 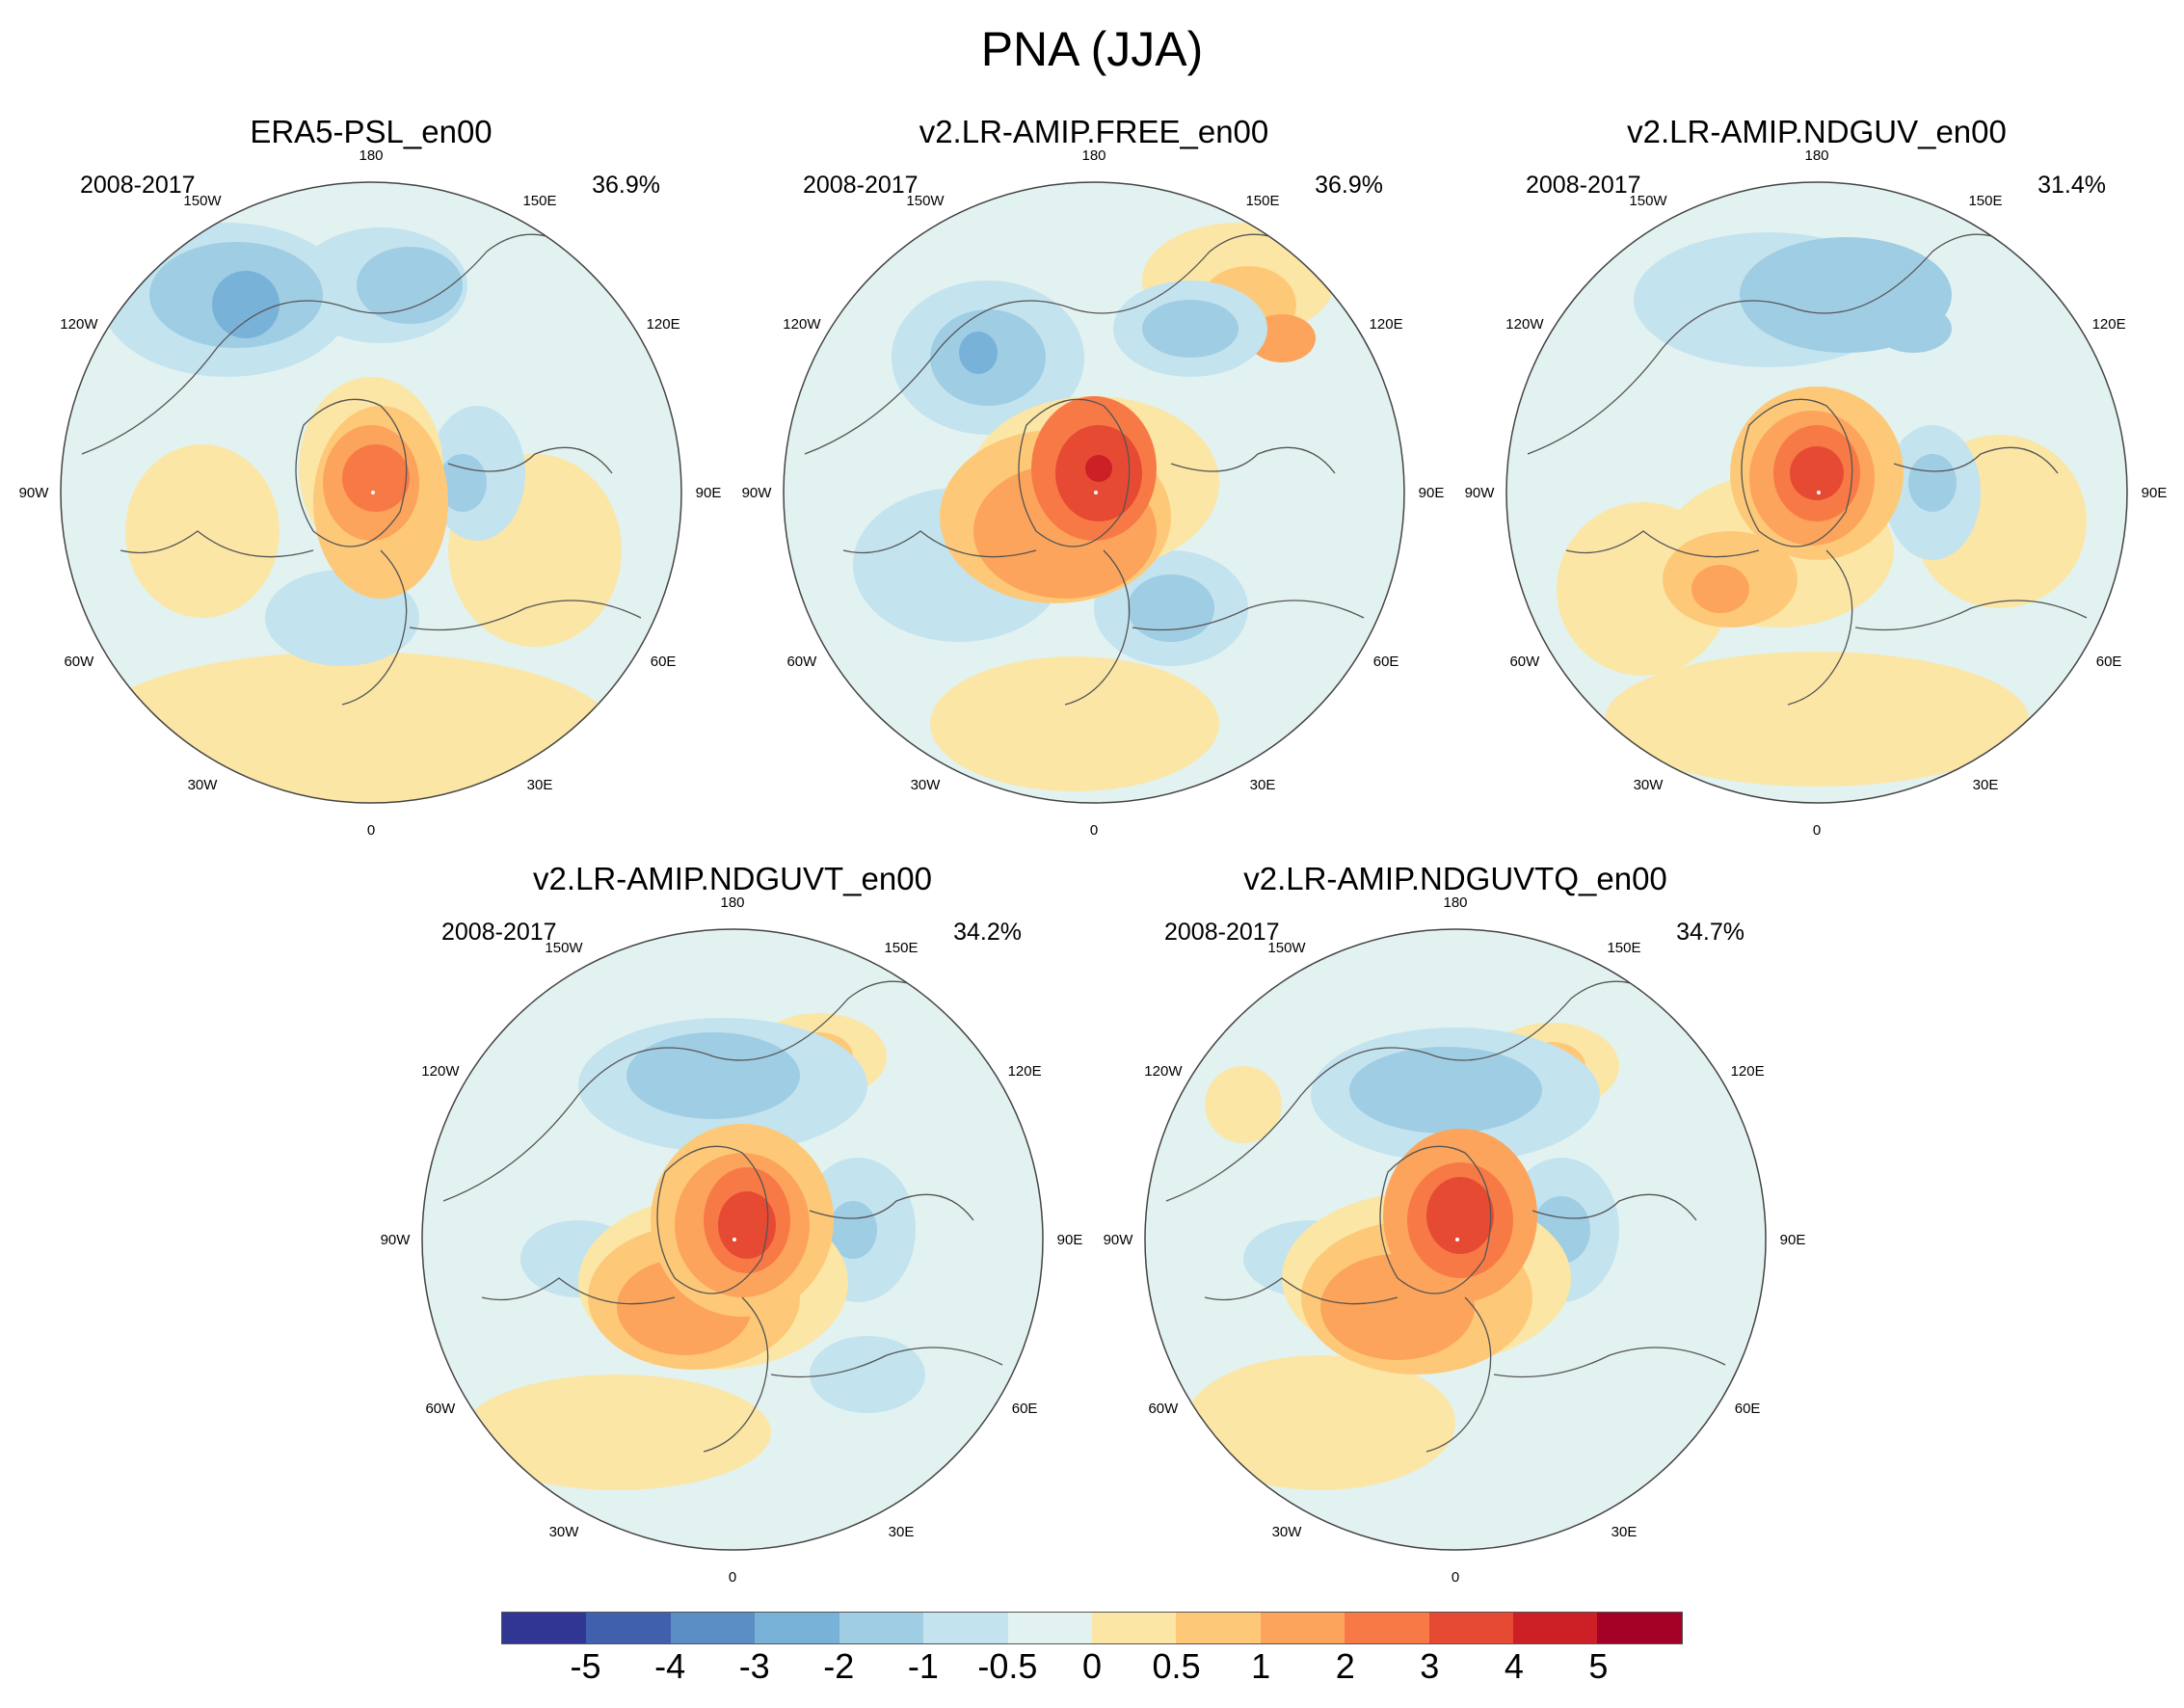 What do you see at coordinates (926, 201) in the screenshot?
I see `longitude-label: 150W` at bounding box center [926, 201].